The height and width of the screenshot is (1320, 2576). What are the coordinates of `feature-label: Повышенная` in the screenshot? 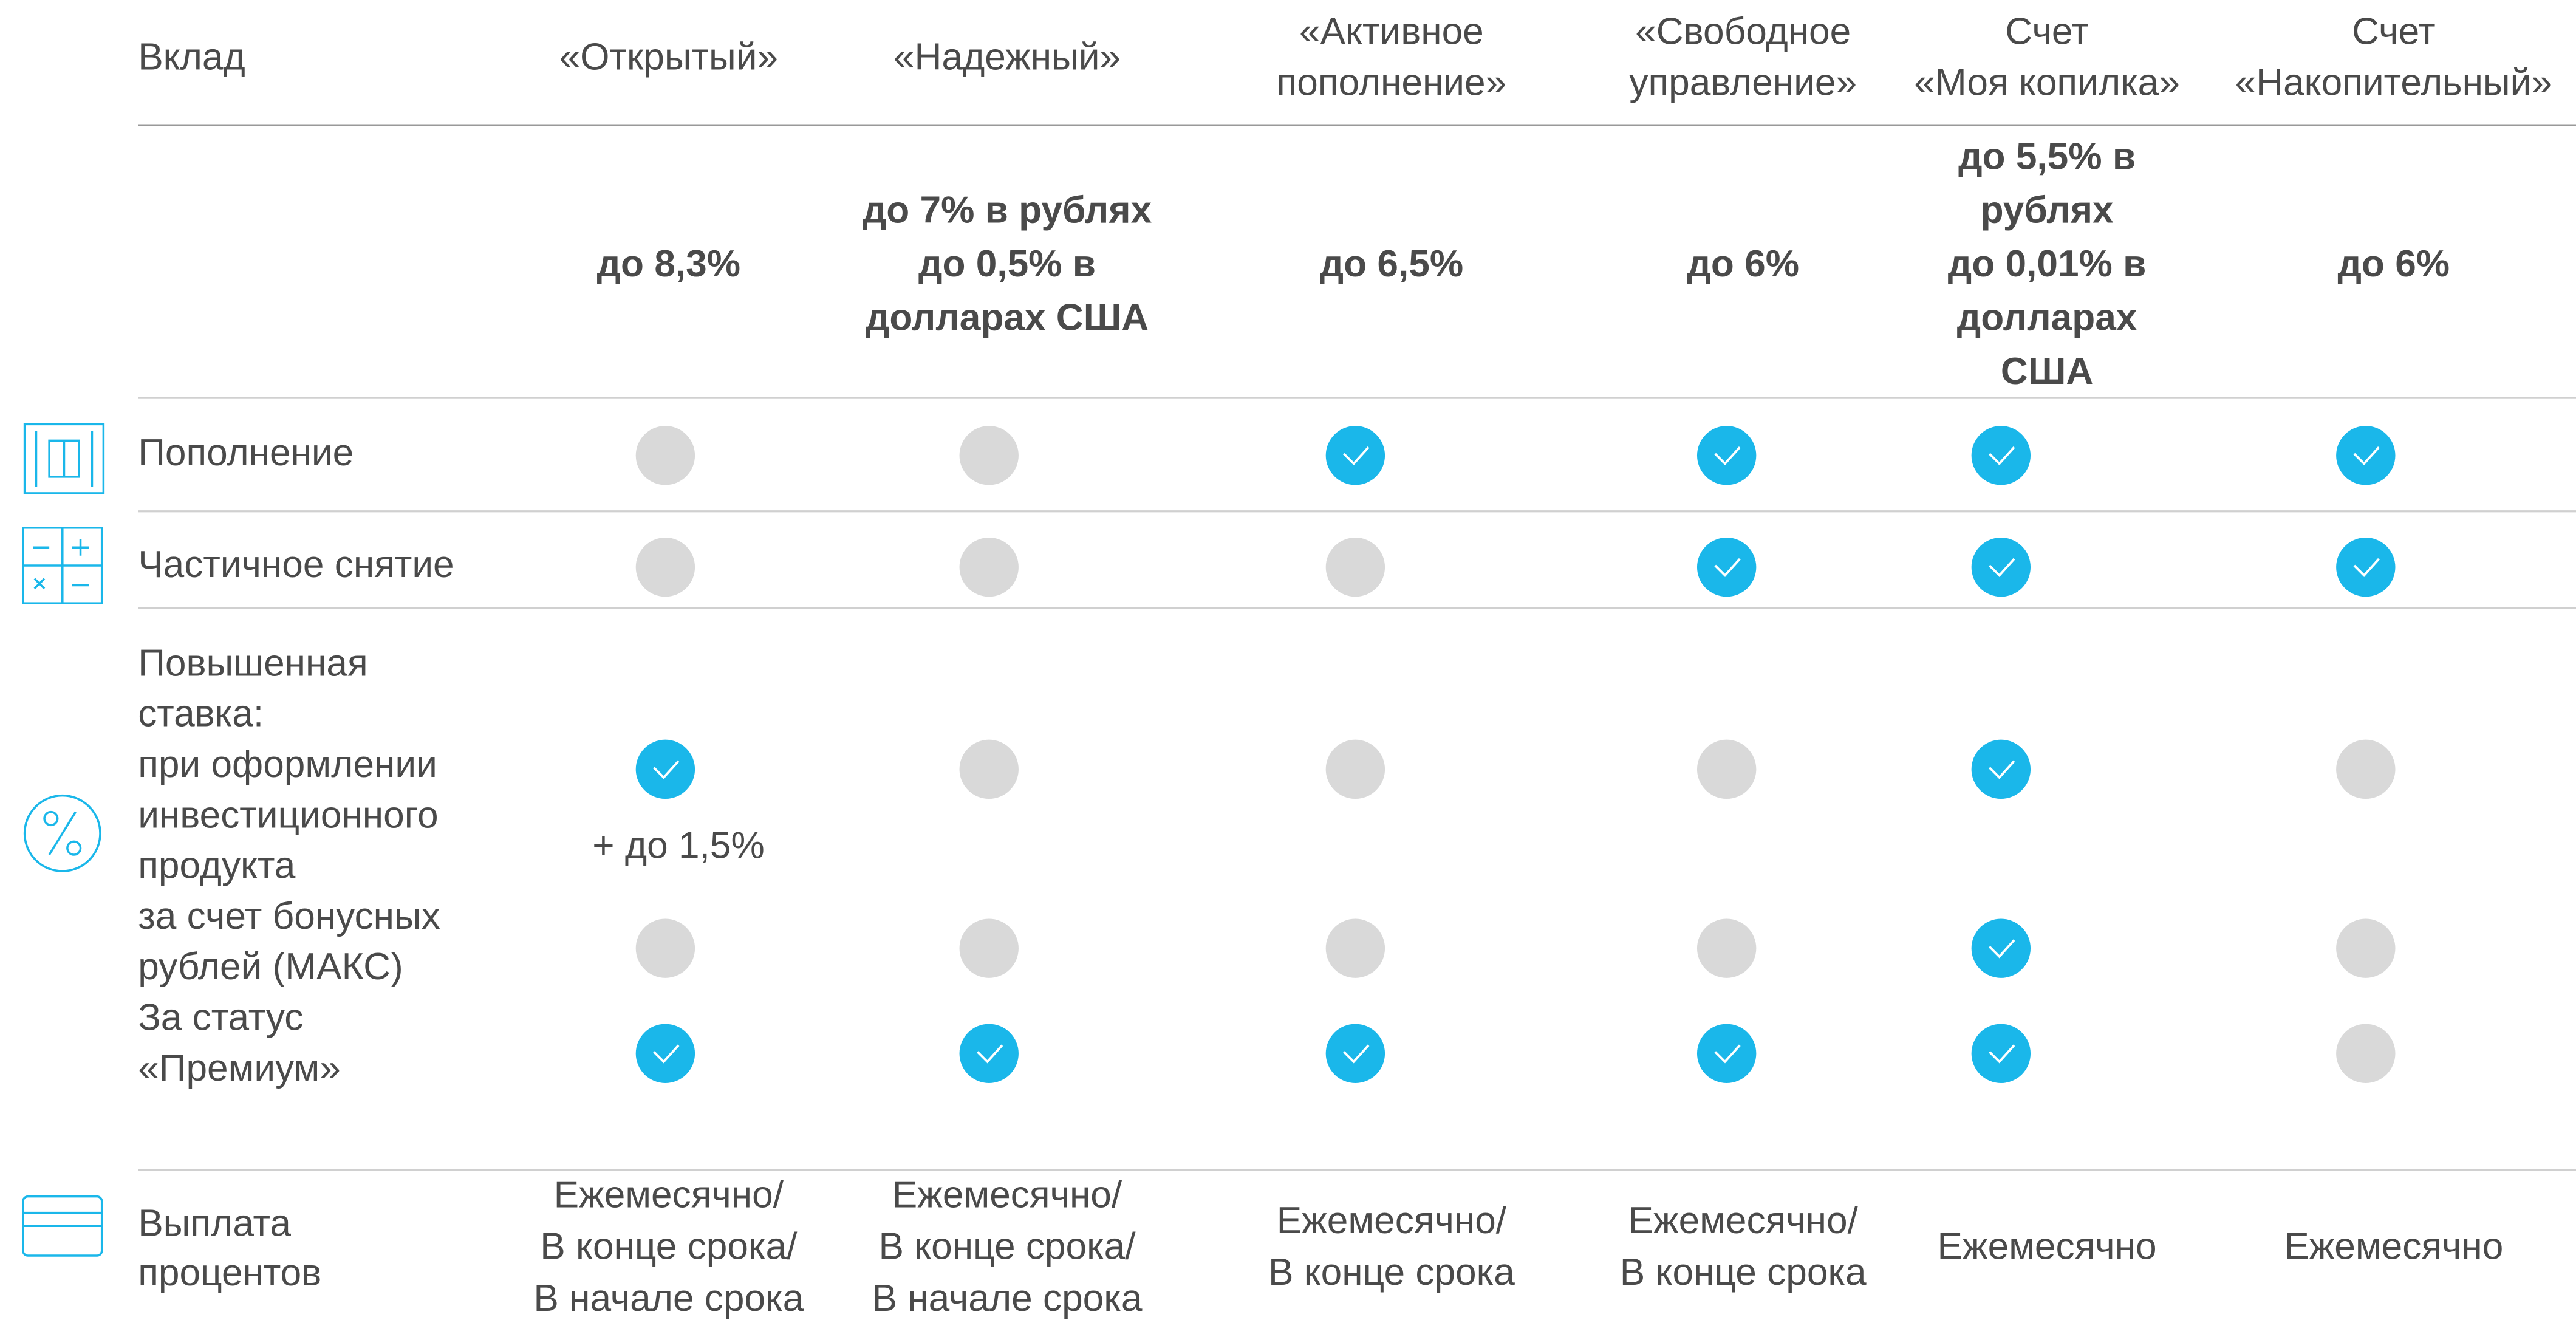 It's located at (252, 663).